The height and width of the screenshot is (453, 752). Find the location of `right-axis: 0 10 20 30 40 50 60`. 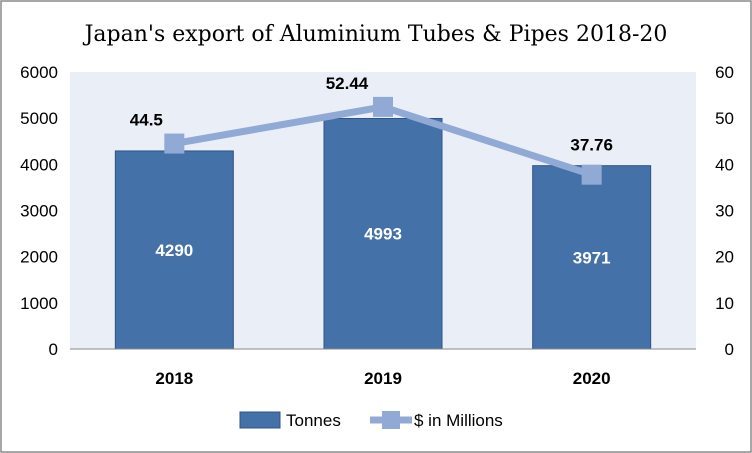

right-axis: 0 10 20 30 40 50 60 is located at coordinates (724, 211).